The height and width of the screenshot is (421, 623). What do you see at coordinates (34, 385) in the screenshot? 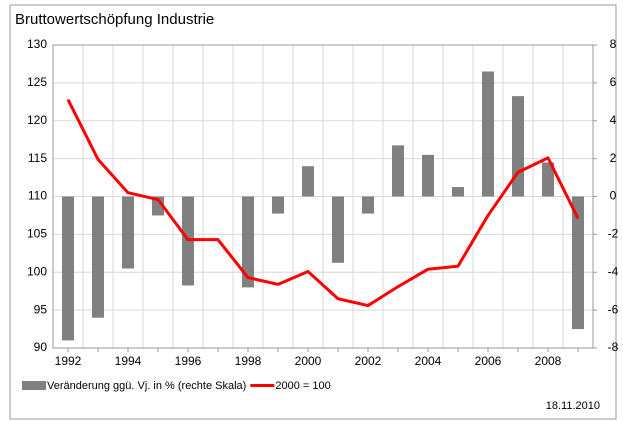
I see `legend-swatch` at bounding box center [34, 385].